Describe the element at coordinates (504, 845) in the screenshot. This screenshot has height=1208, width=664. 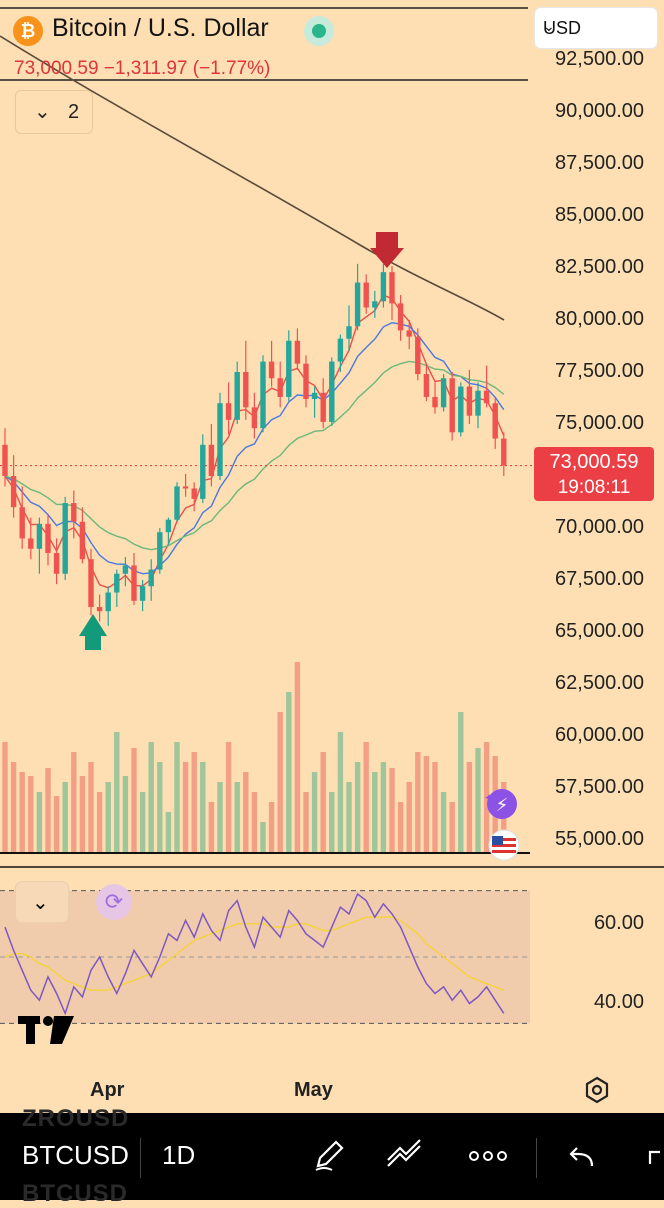
I see `us-economic-events-icon` at that location.